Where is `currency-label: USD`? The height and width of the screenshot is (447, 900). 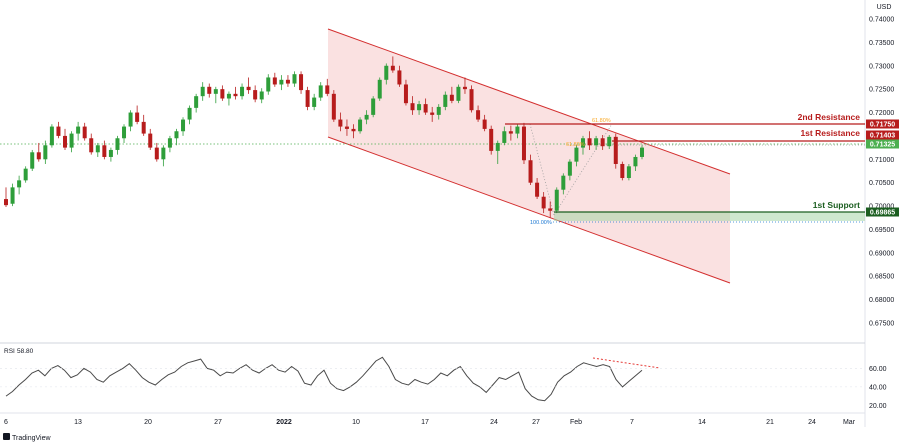
currency-label: USD is located at coordinates (884, 7).